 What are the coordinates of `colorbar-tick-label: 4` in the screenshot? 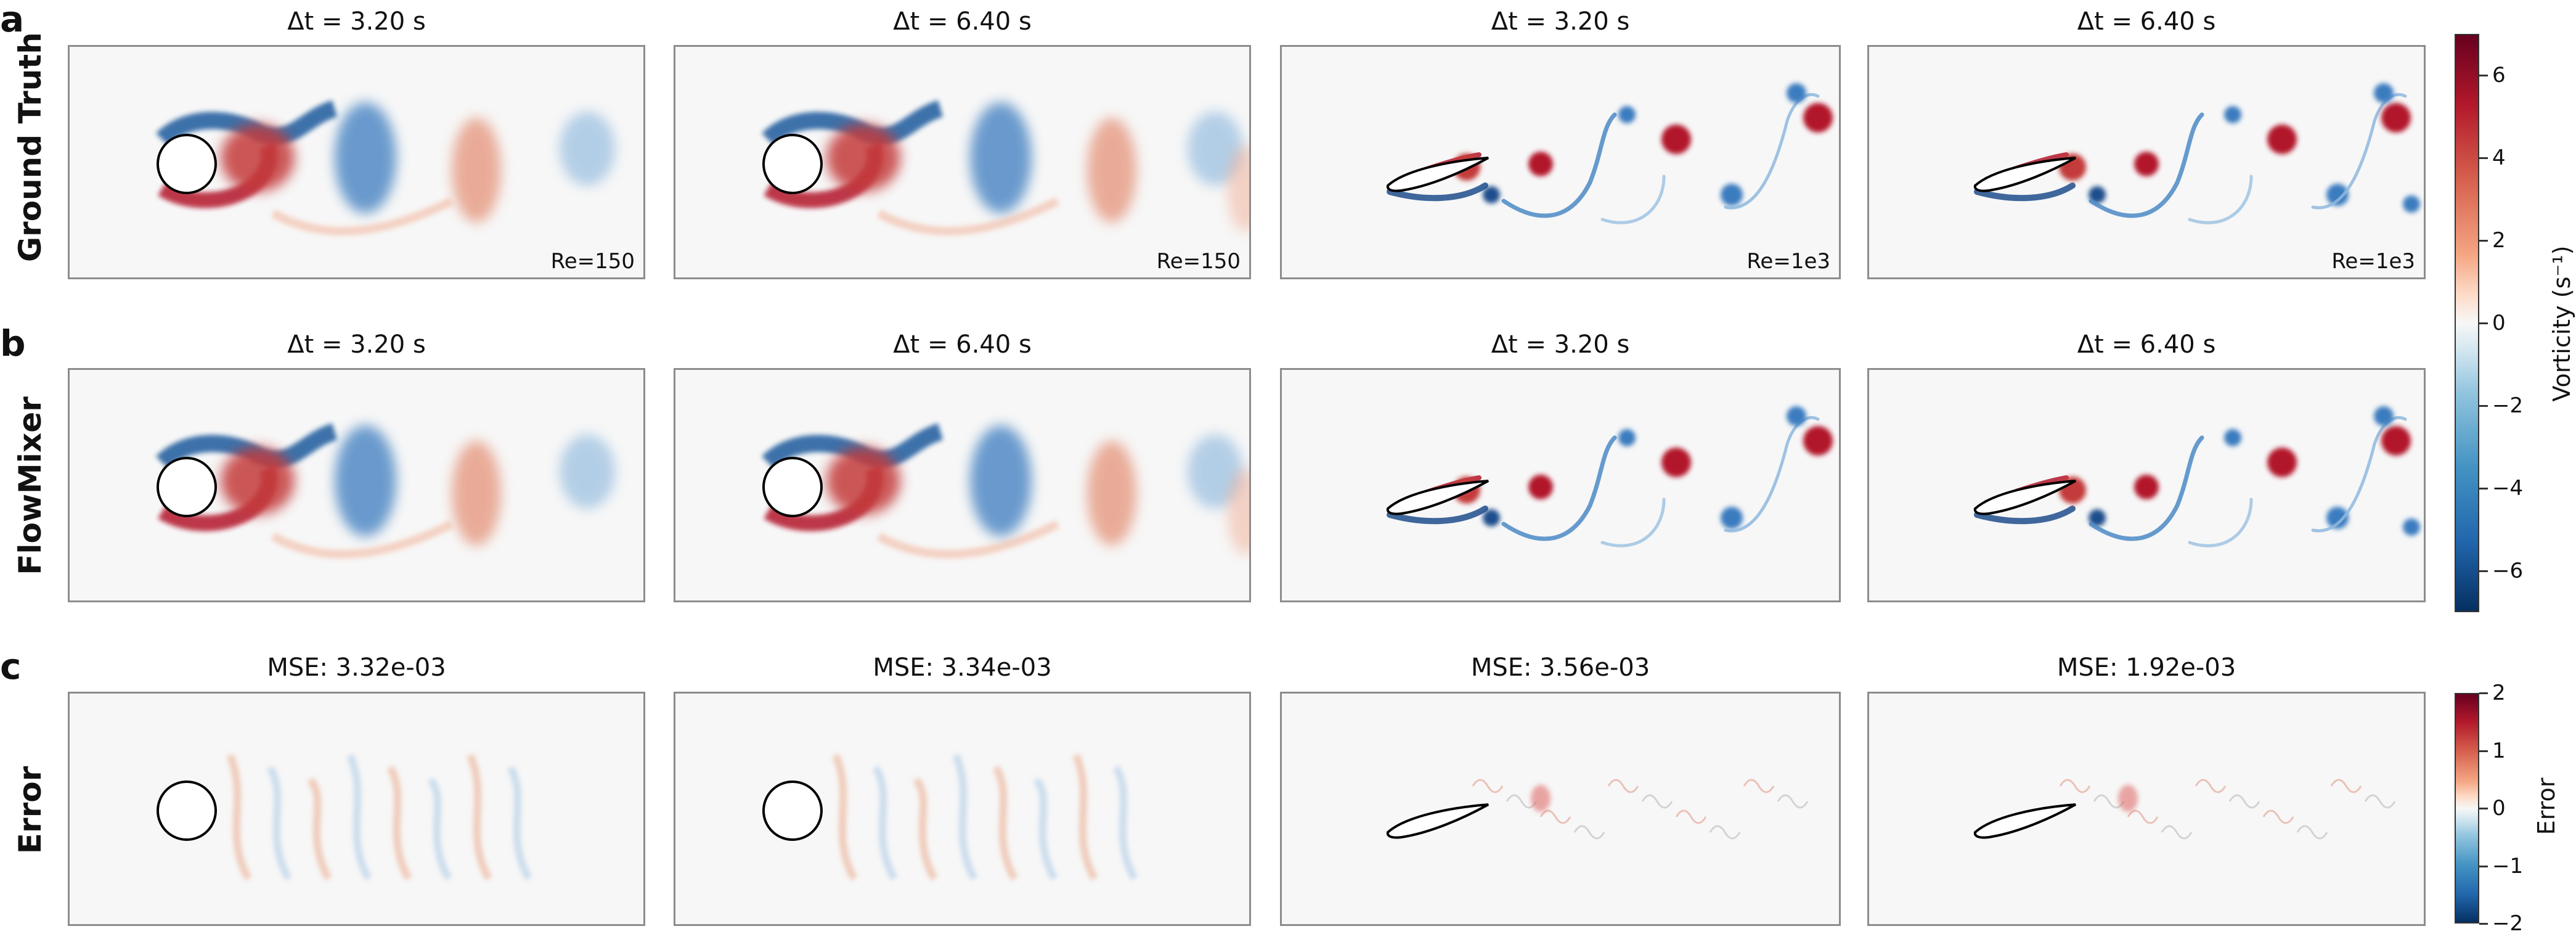 It's located at (2499, 158).